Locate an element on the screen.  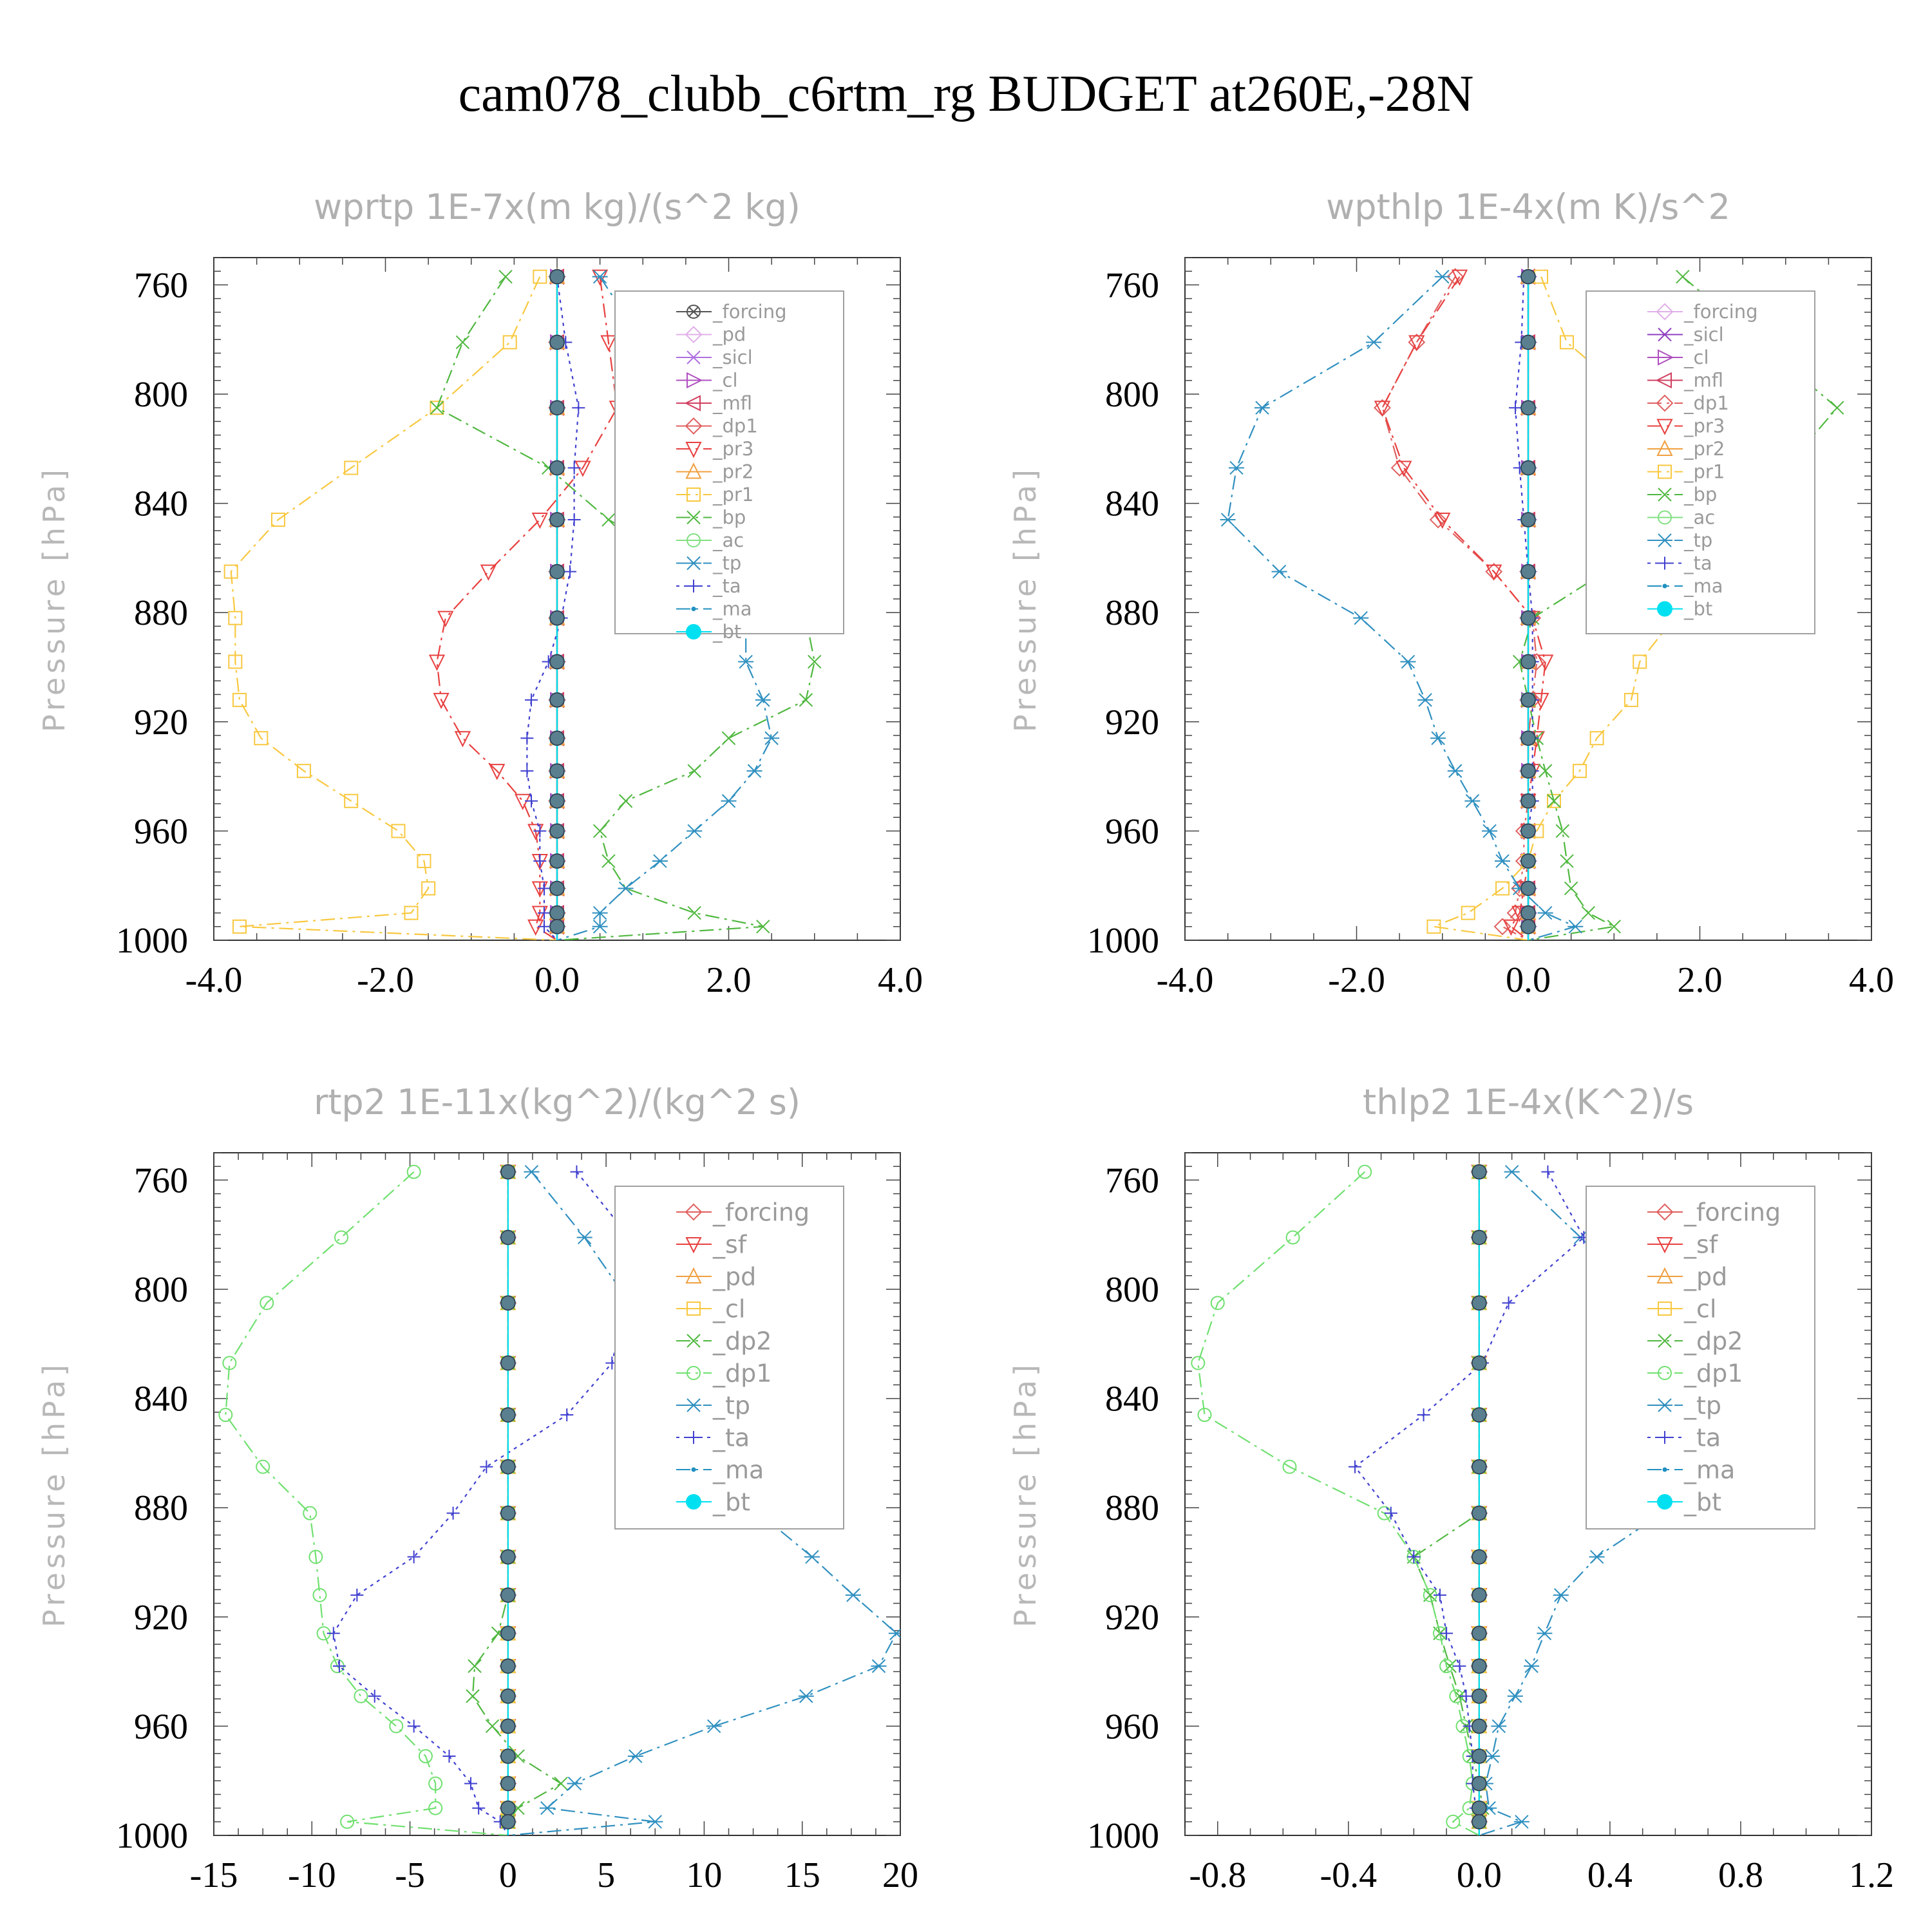
legend-label: _bt is located at coordinates (1702, 1502).